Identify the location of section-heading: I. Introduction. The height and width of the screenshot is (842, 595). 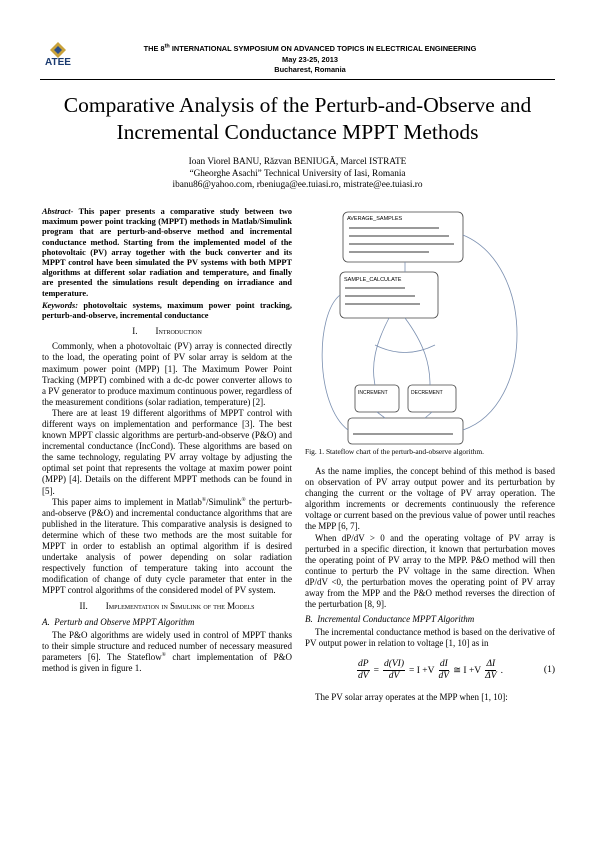
(167, 331).